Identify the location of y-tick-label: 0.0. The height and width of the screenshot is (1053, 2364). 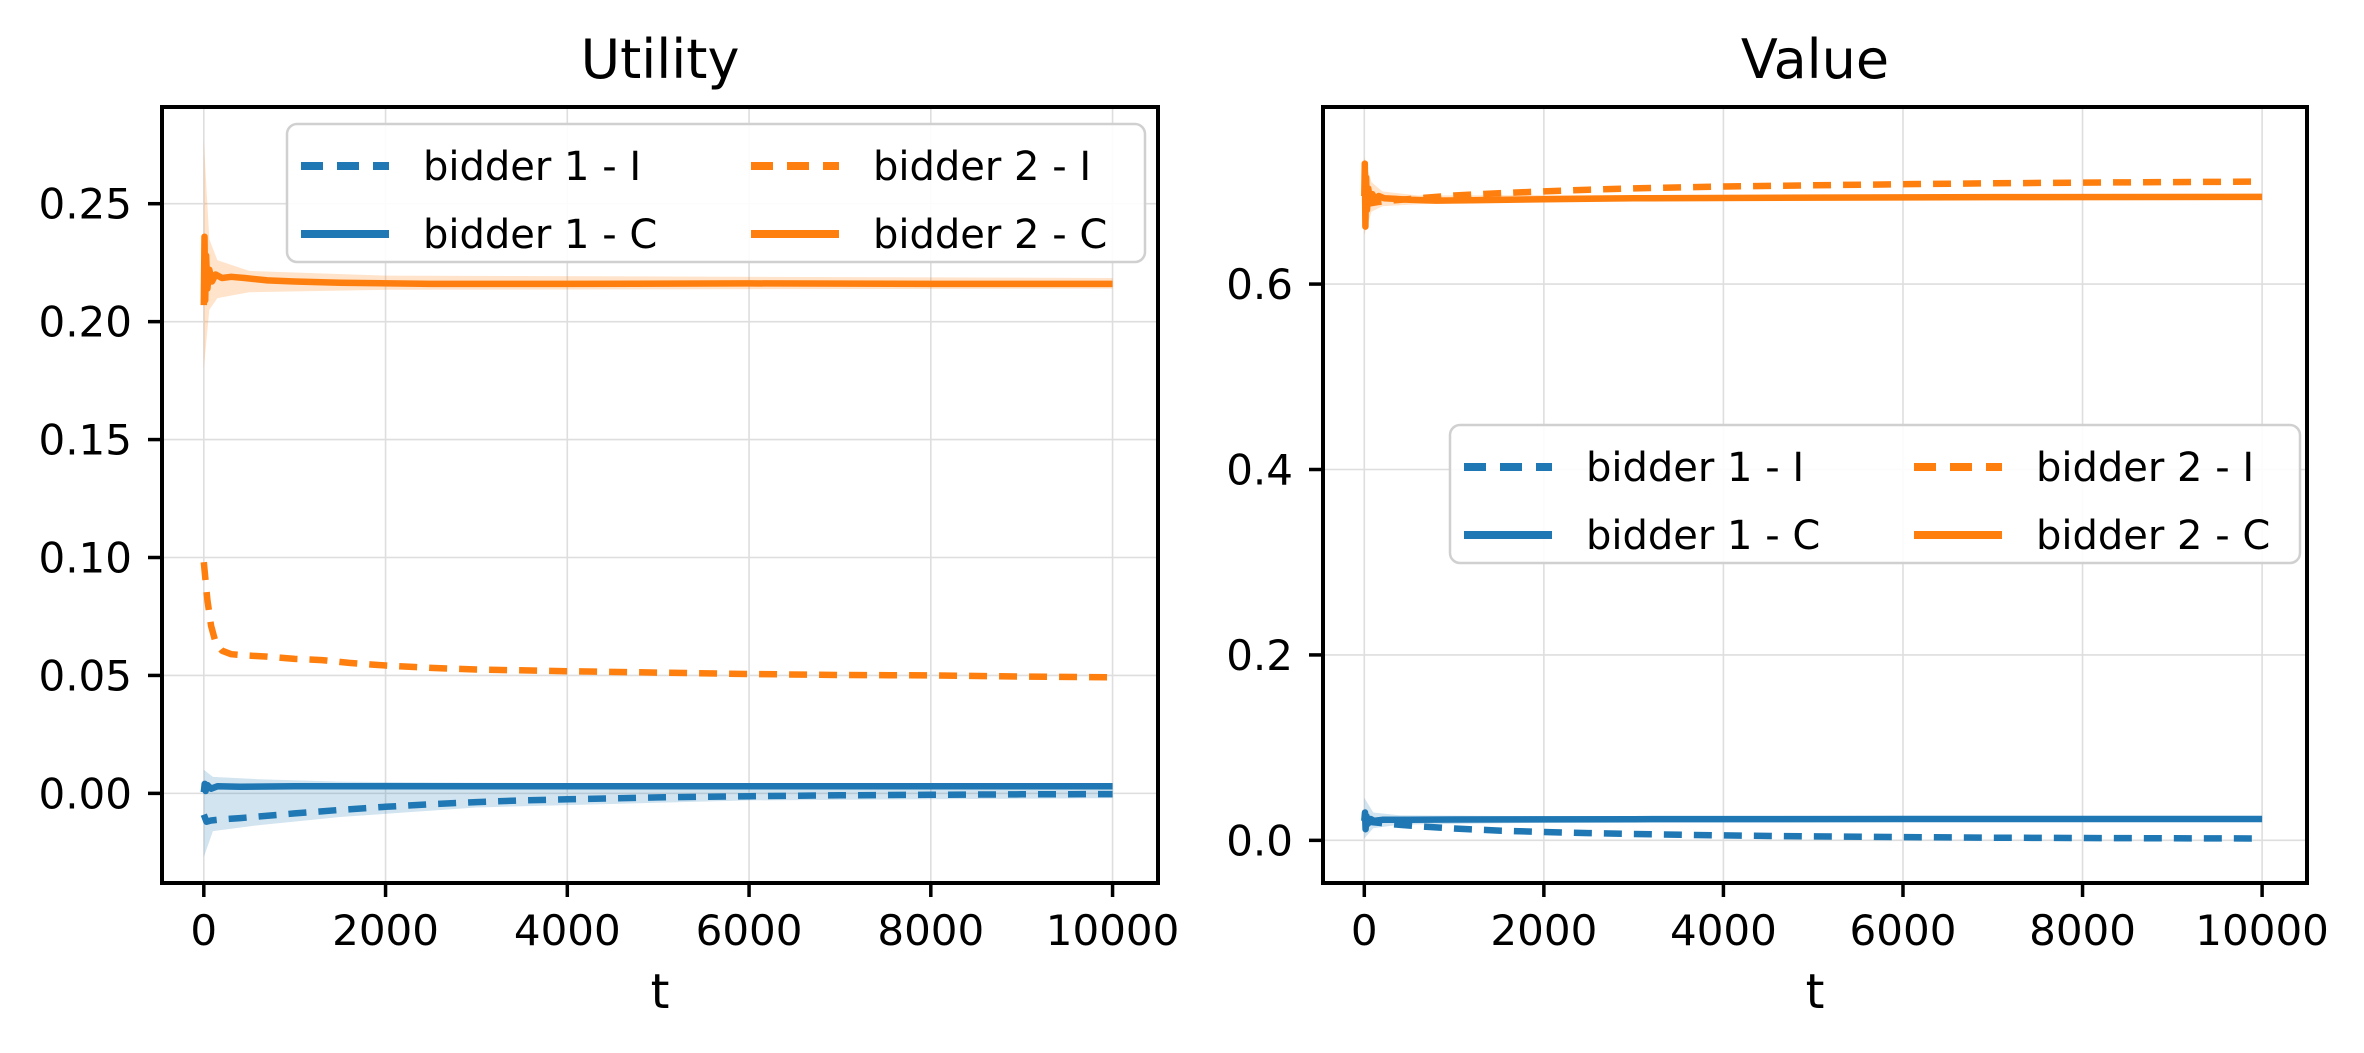
(1259, 840).